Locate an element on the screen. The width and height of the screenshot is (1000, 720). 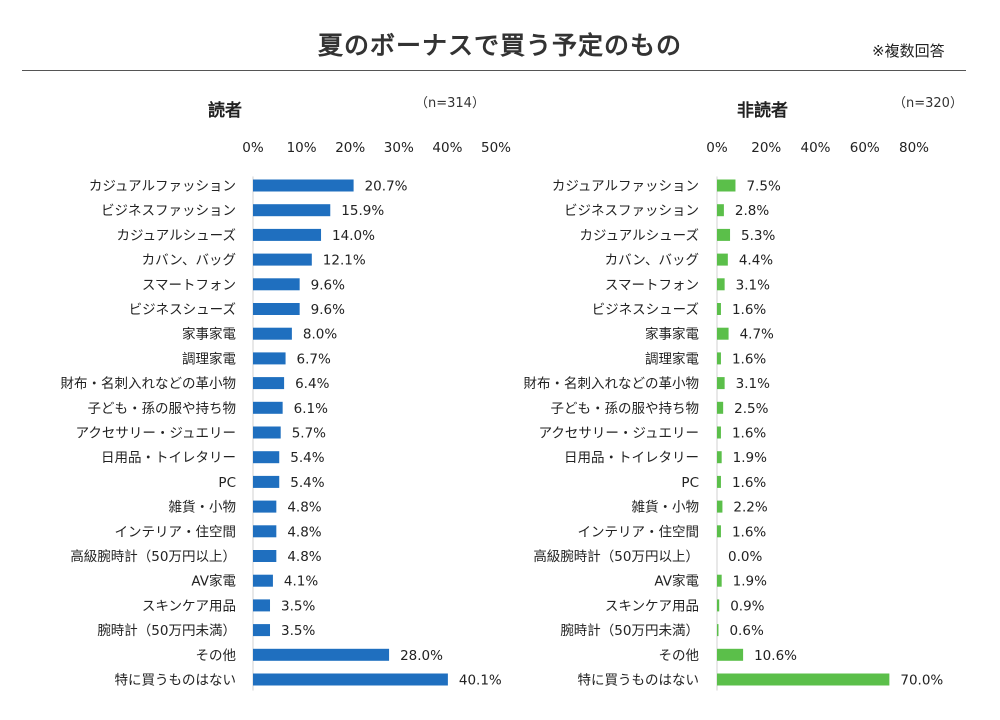
readers-category-label: スマートフォン is located at coordinates (189, 285).